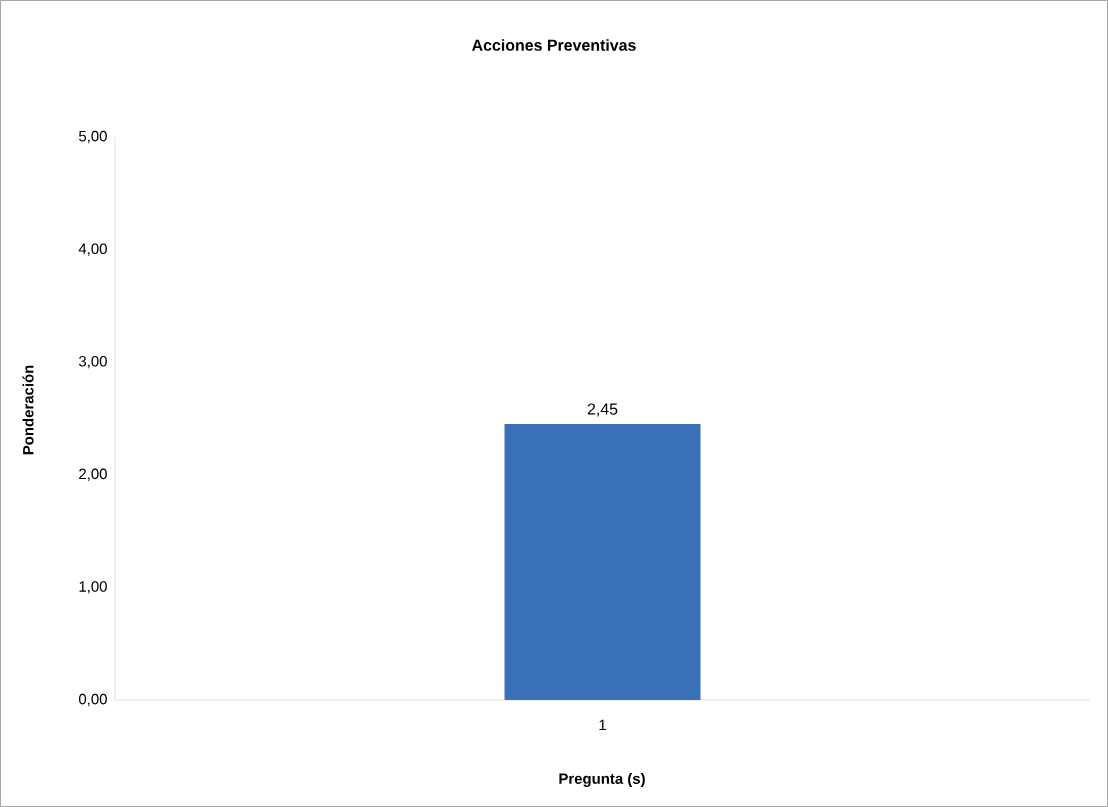  Describe the element at coordinates (93, 137) in the screenshot. I see `y-tick-label: 5,00` at that location.